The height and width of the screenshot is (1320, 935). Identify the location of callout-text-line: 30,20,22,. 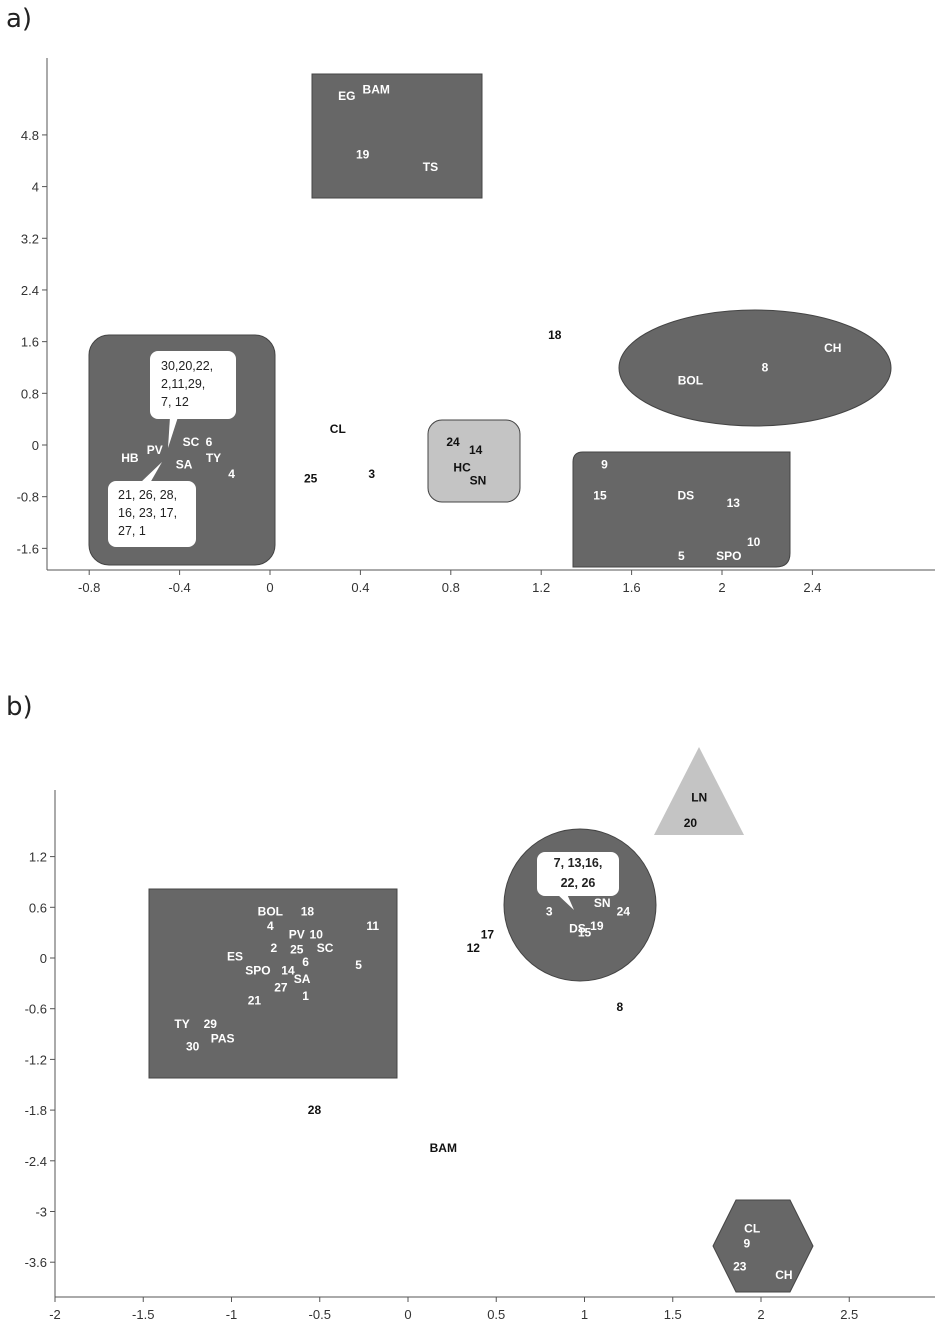
(187, 366).